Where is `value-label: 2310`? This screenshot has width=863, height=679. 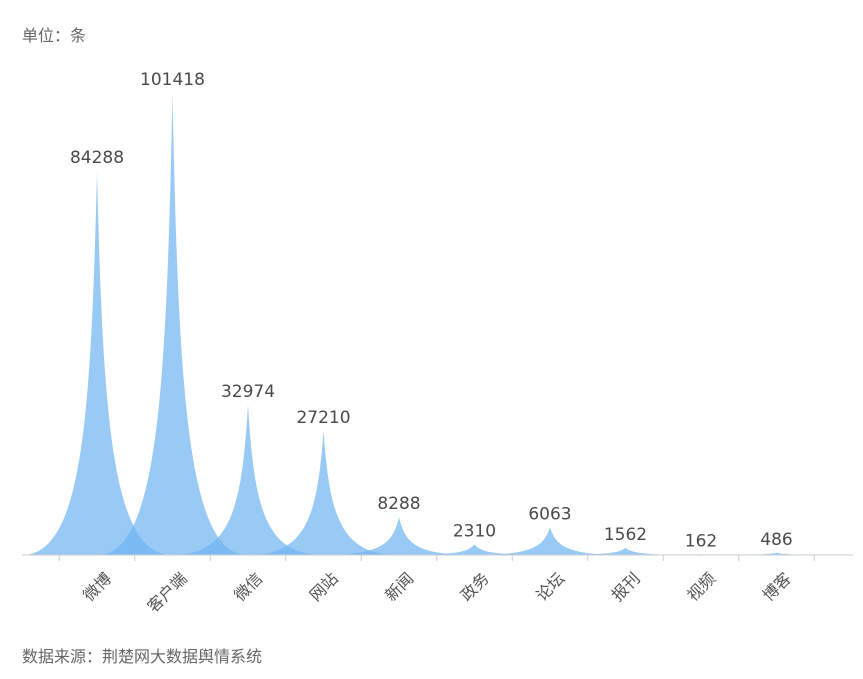
value-label: 2310 is located at coordinates (474, 531).